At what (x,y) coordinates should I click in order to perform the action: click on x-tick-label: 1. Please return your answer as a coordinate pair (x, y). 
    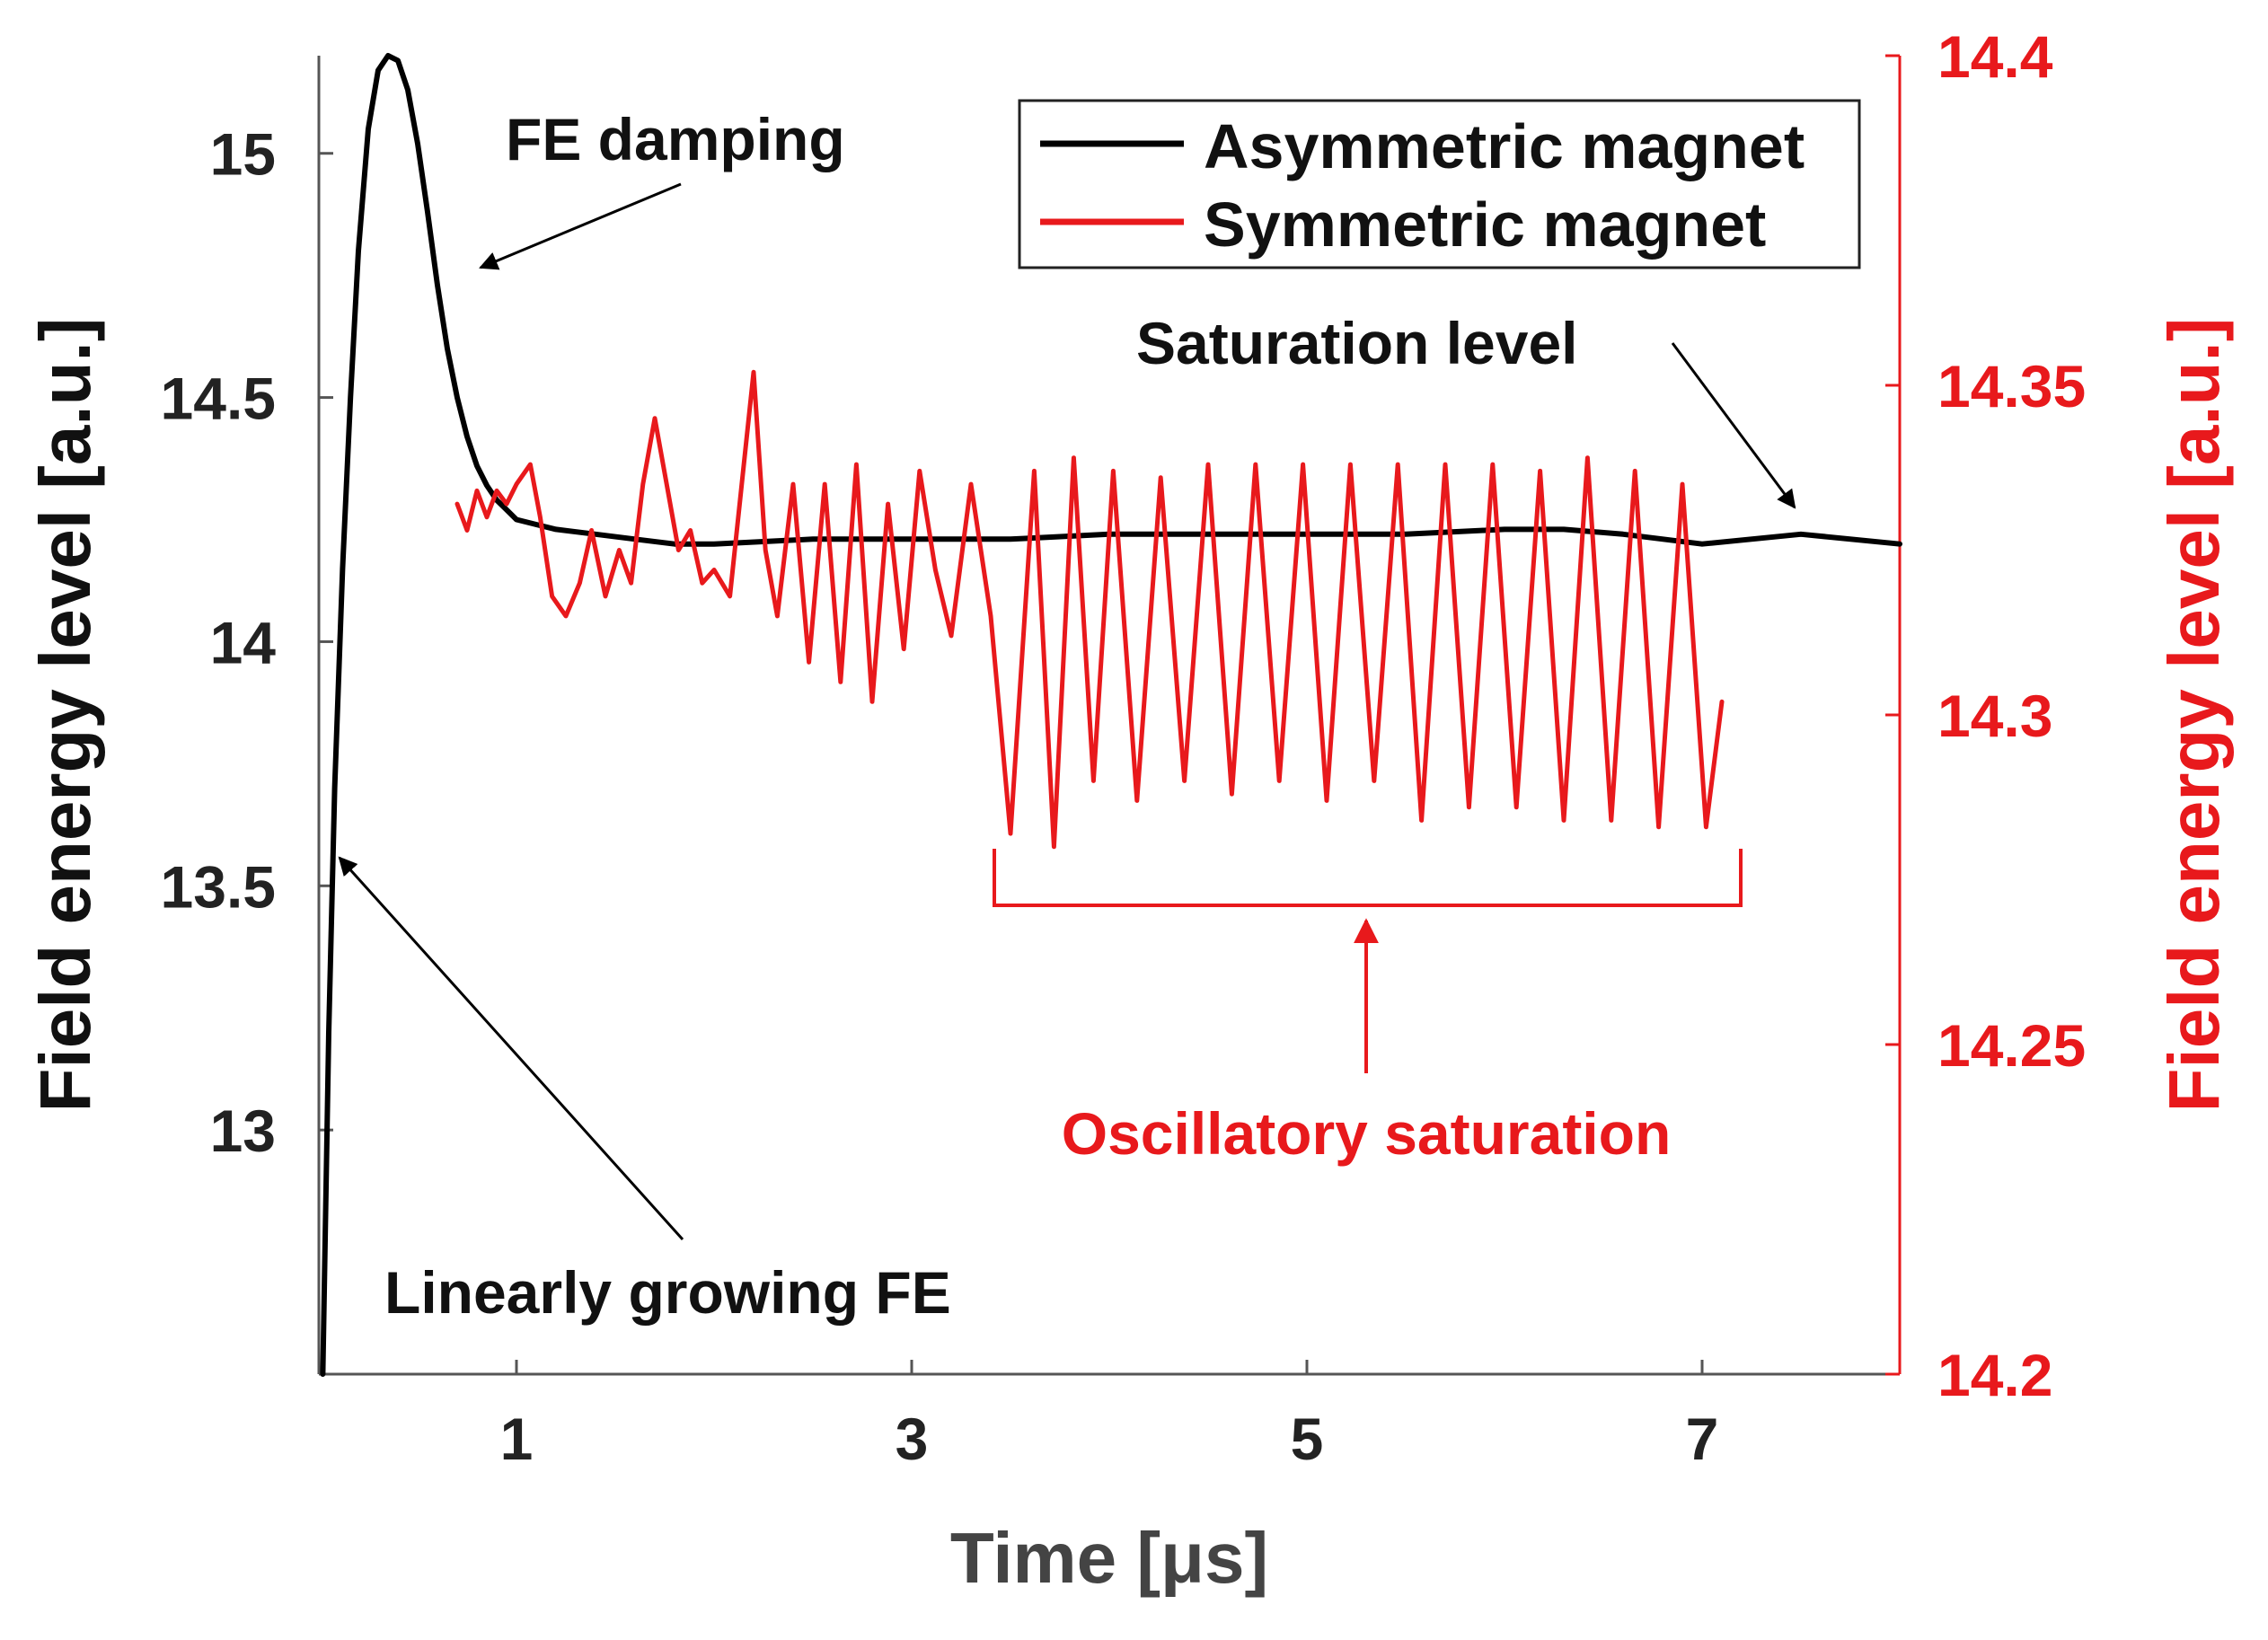
    Looking at the image, I should click on (517, 1439).